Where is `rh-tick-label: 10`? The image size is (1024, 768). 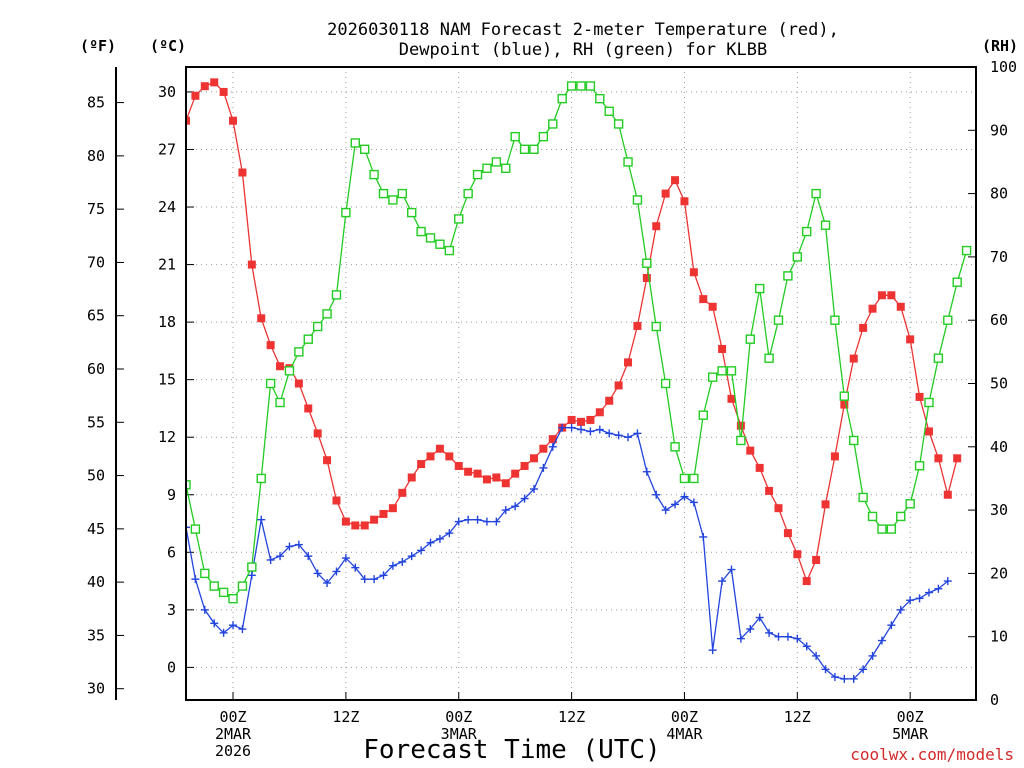 rh-tick-label: 10 is located at coordinates (999, 637).